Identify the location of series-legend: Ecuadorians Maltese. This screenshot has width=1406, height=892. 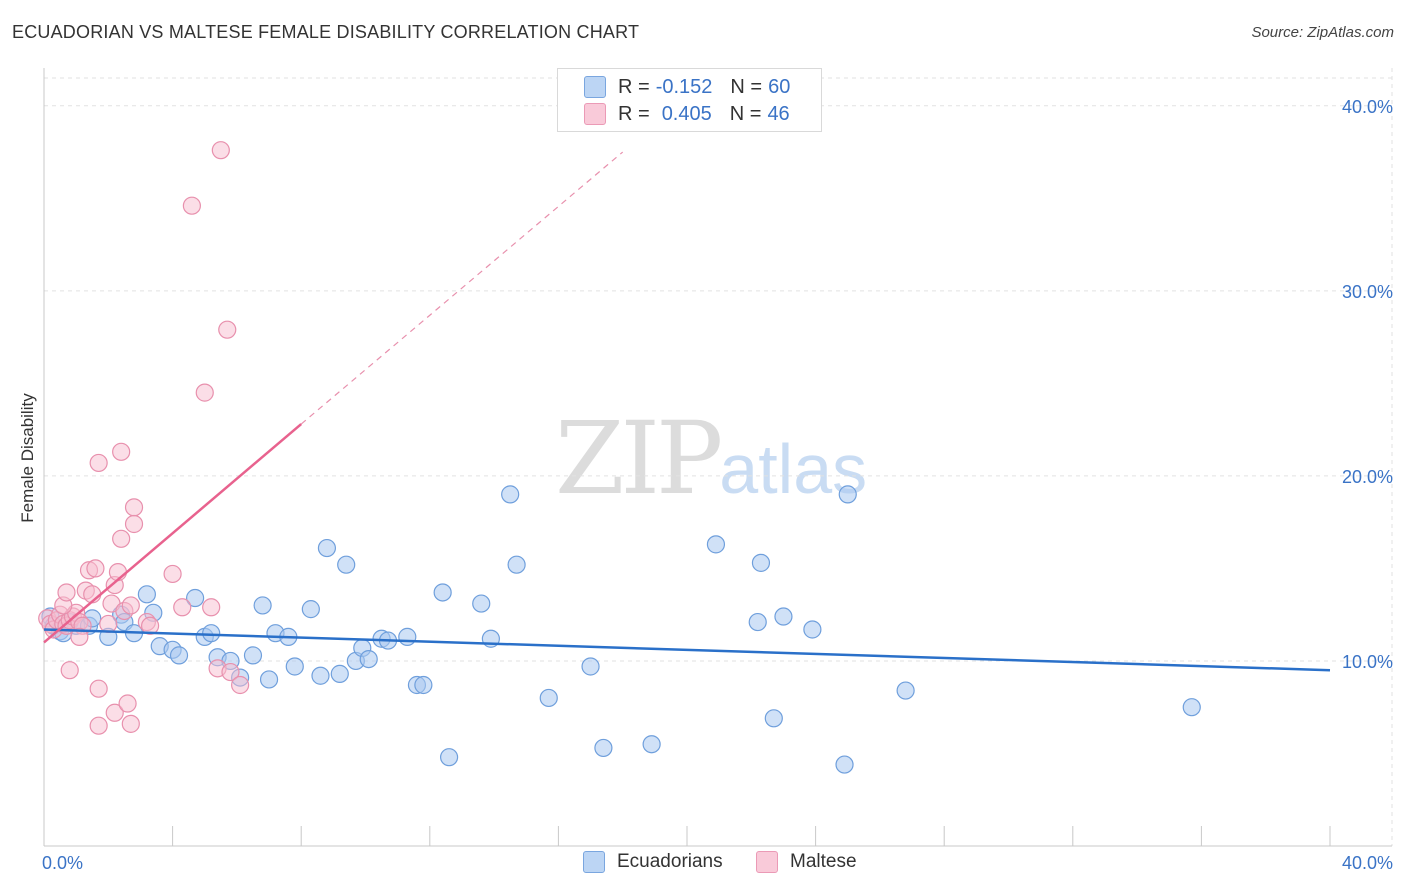
(703, 864).